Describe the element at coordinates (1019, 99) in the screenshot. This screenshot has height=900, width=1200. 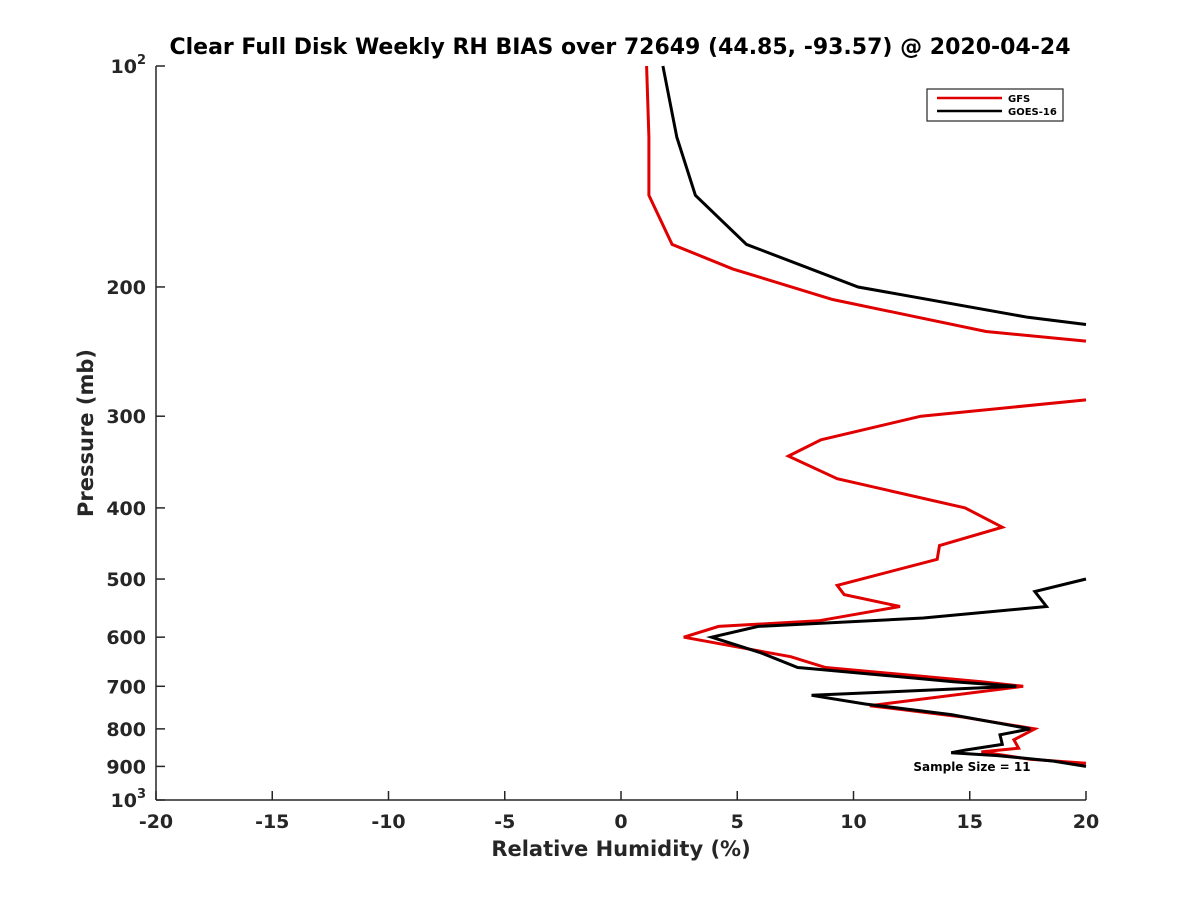
I see `legend-label: GFS` at that location.